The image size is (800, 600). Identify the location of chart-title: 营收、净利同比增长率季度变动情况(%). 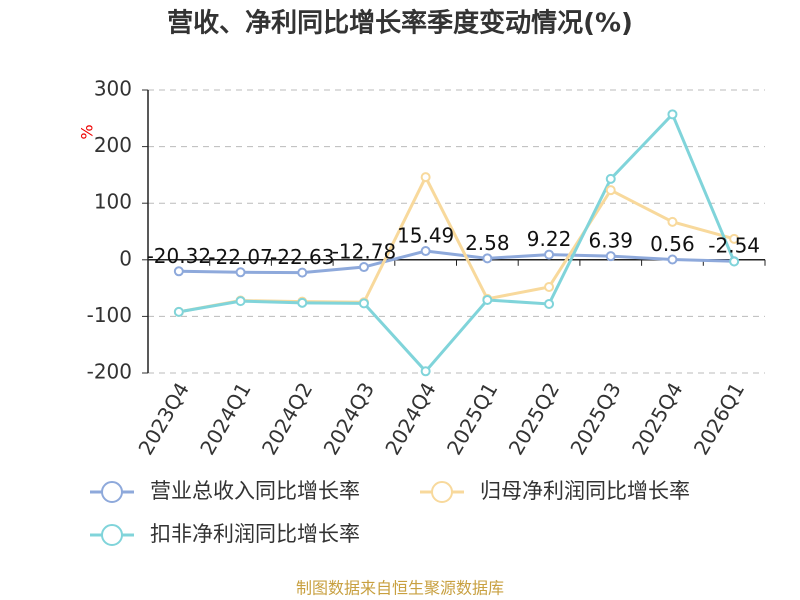
(400, 23).